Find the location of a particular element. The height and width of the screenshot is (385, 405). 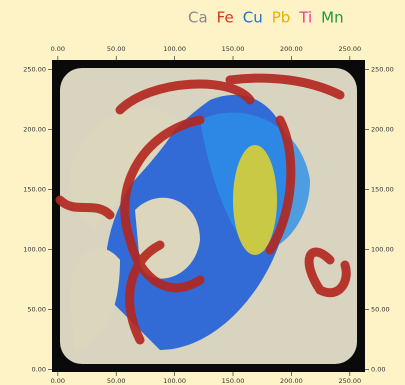

legend-entry: Fe is located at coordinates (225, 18).